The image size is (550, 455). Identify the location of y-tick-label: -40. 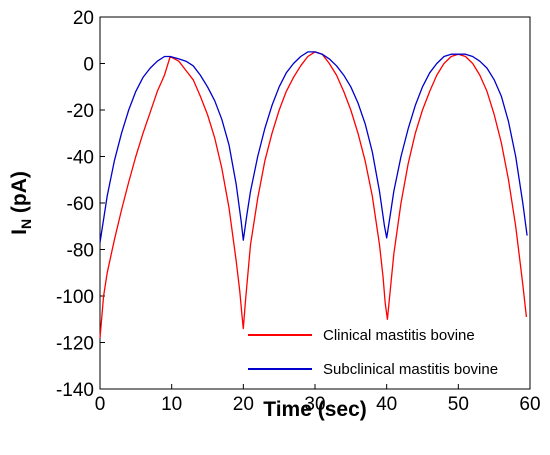
(80, 158).